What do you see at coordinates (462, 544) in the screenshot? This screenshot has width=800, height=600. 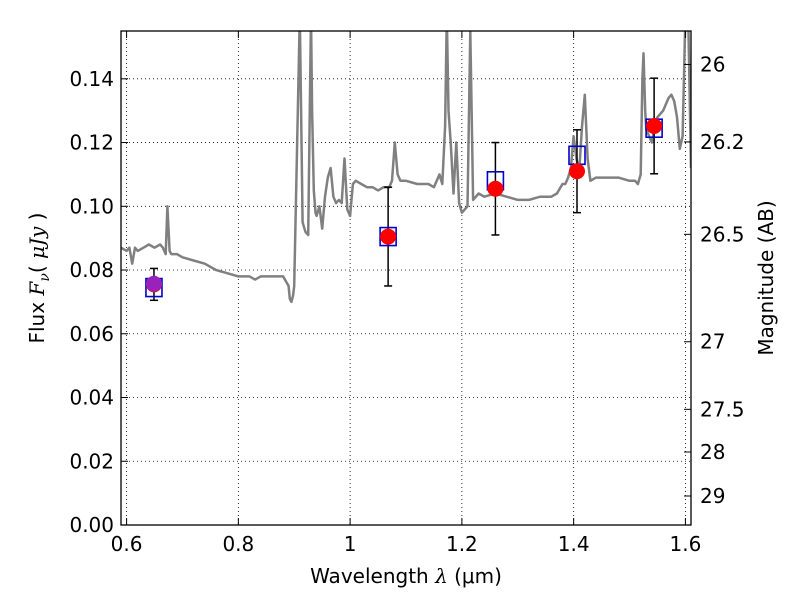 I see `x-tick-label: 1.2` at bounding box center [462, 544].